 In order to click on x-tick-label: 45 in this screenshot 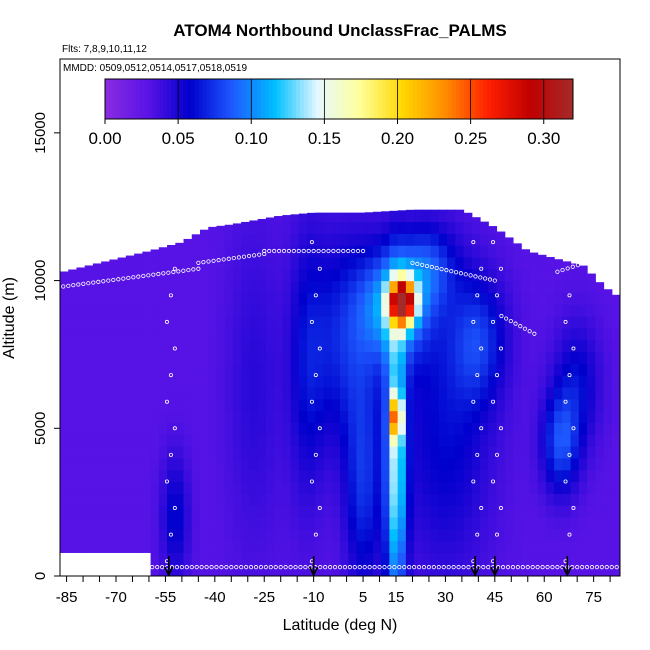, I will do `click(494, 597)`.